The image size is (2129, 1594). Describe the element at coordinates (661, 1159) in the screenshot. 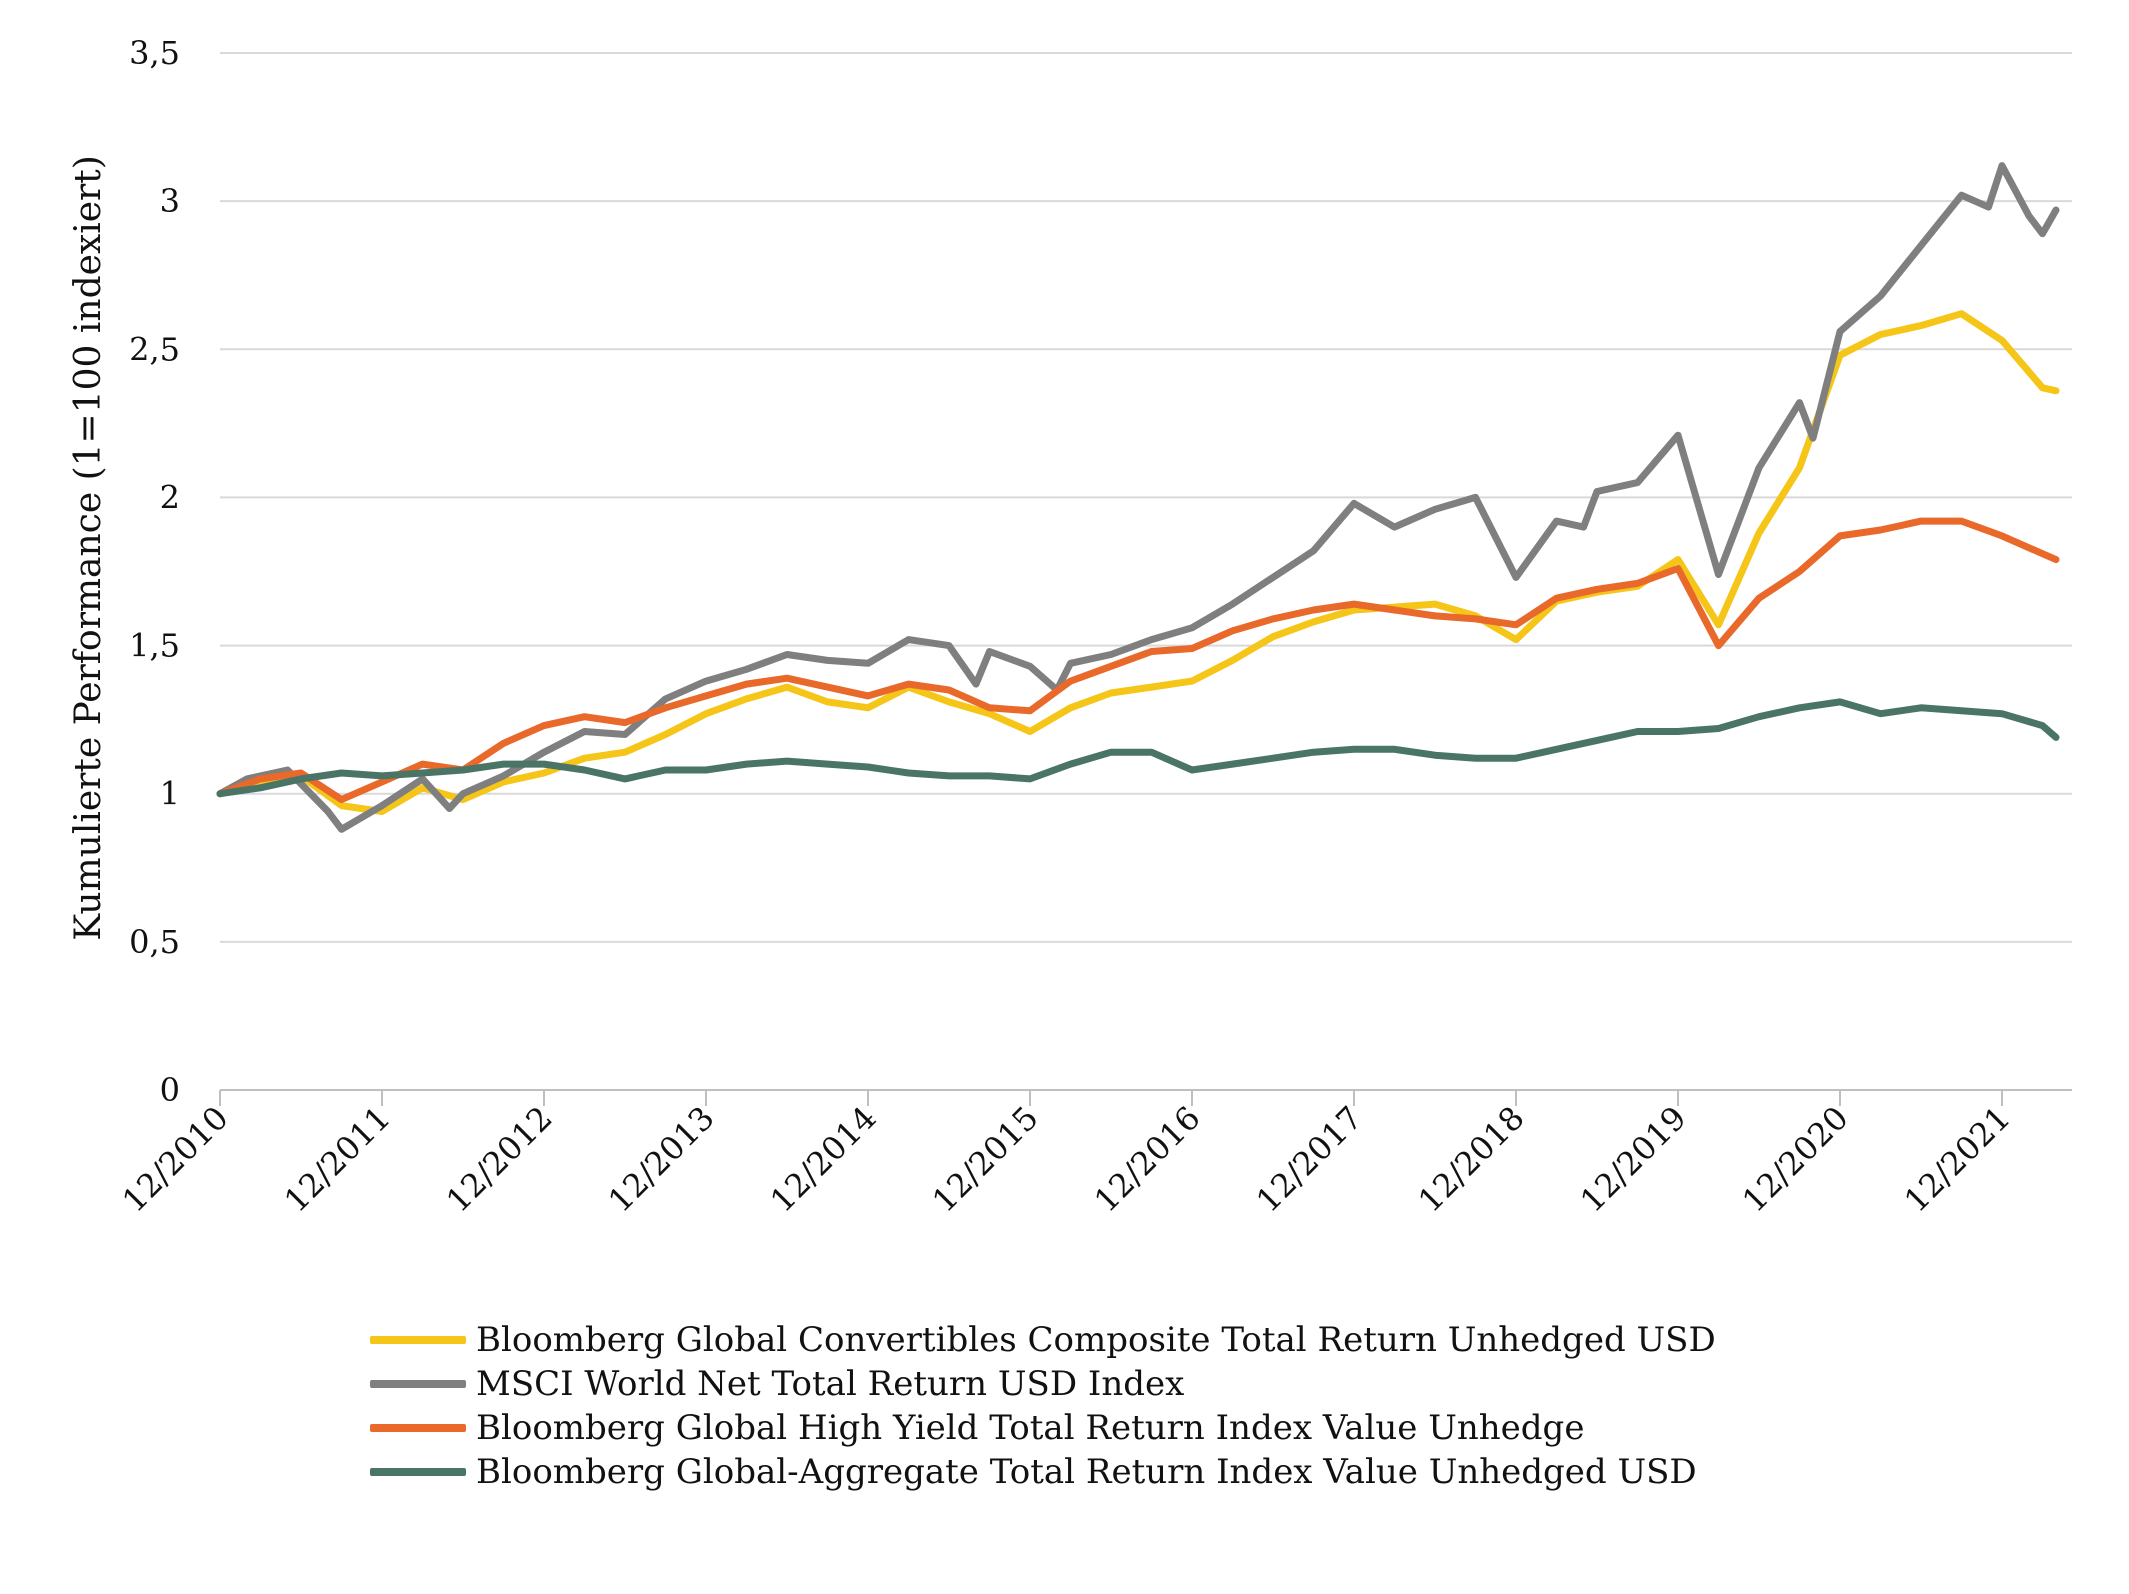

I see `x-tick-label: 12/2013` at that location.